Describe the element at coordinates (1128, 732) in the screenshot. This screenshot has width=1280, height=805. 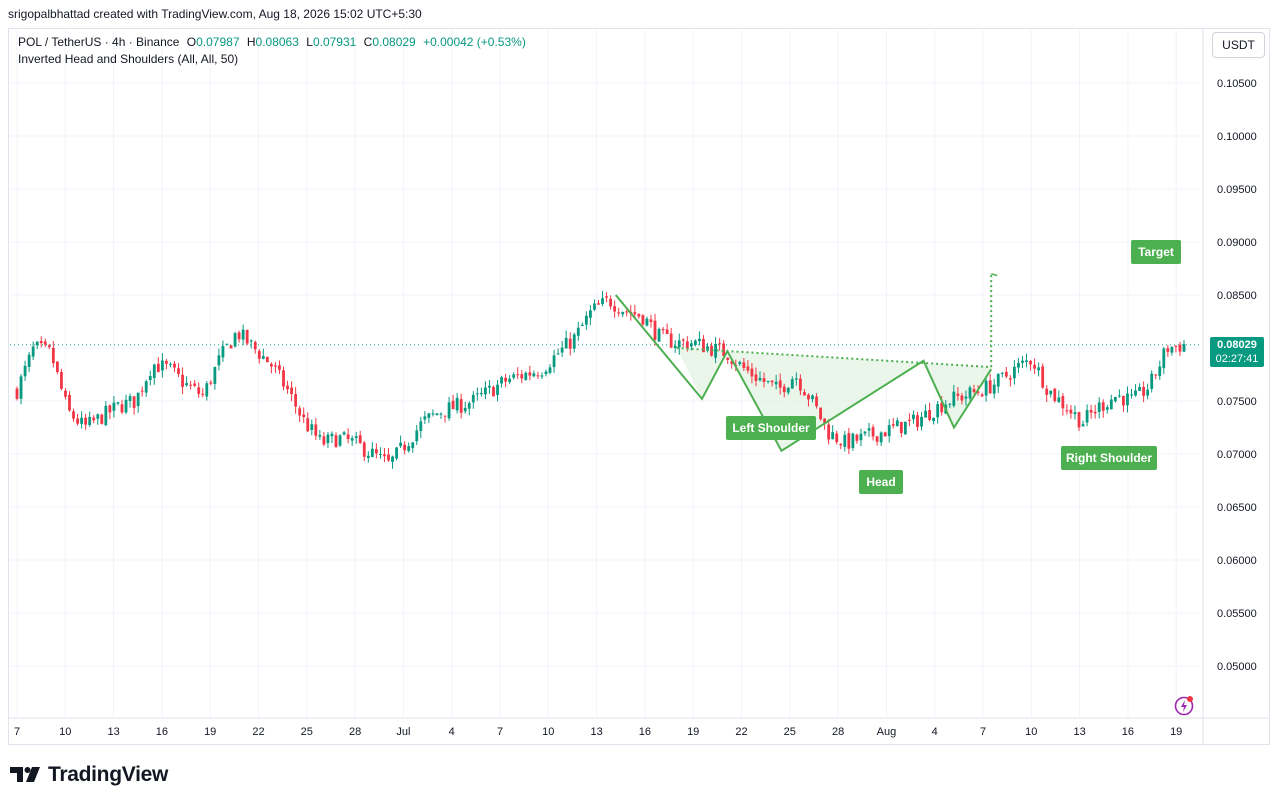
I see `time-tick-label: 16` at that location.